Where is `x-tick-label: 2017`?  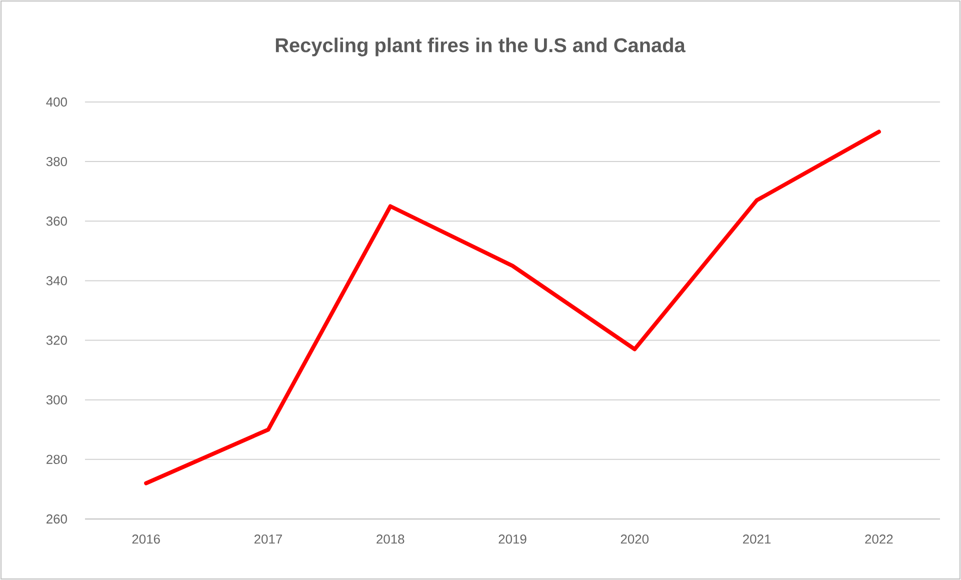
x-tick-label: 2017 is located at coordinates (268, 539).